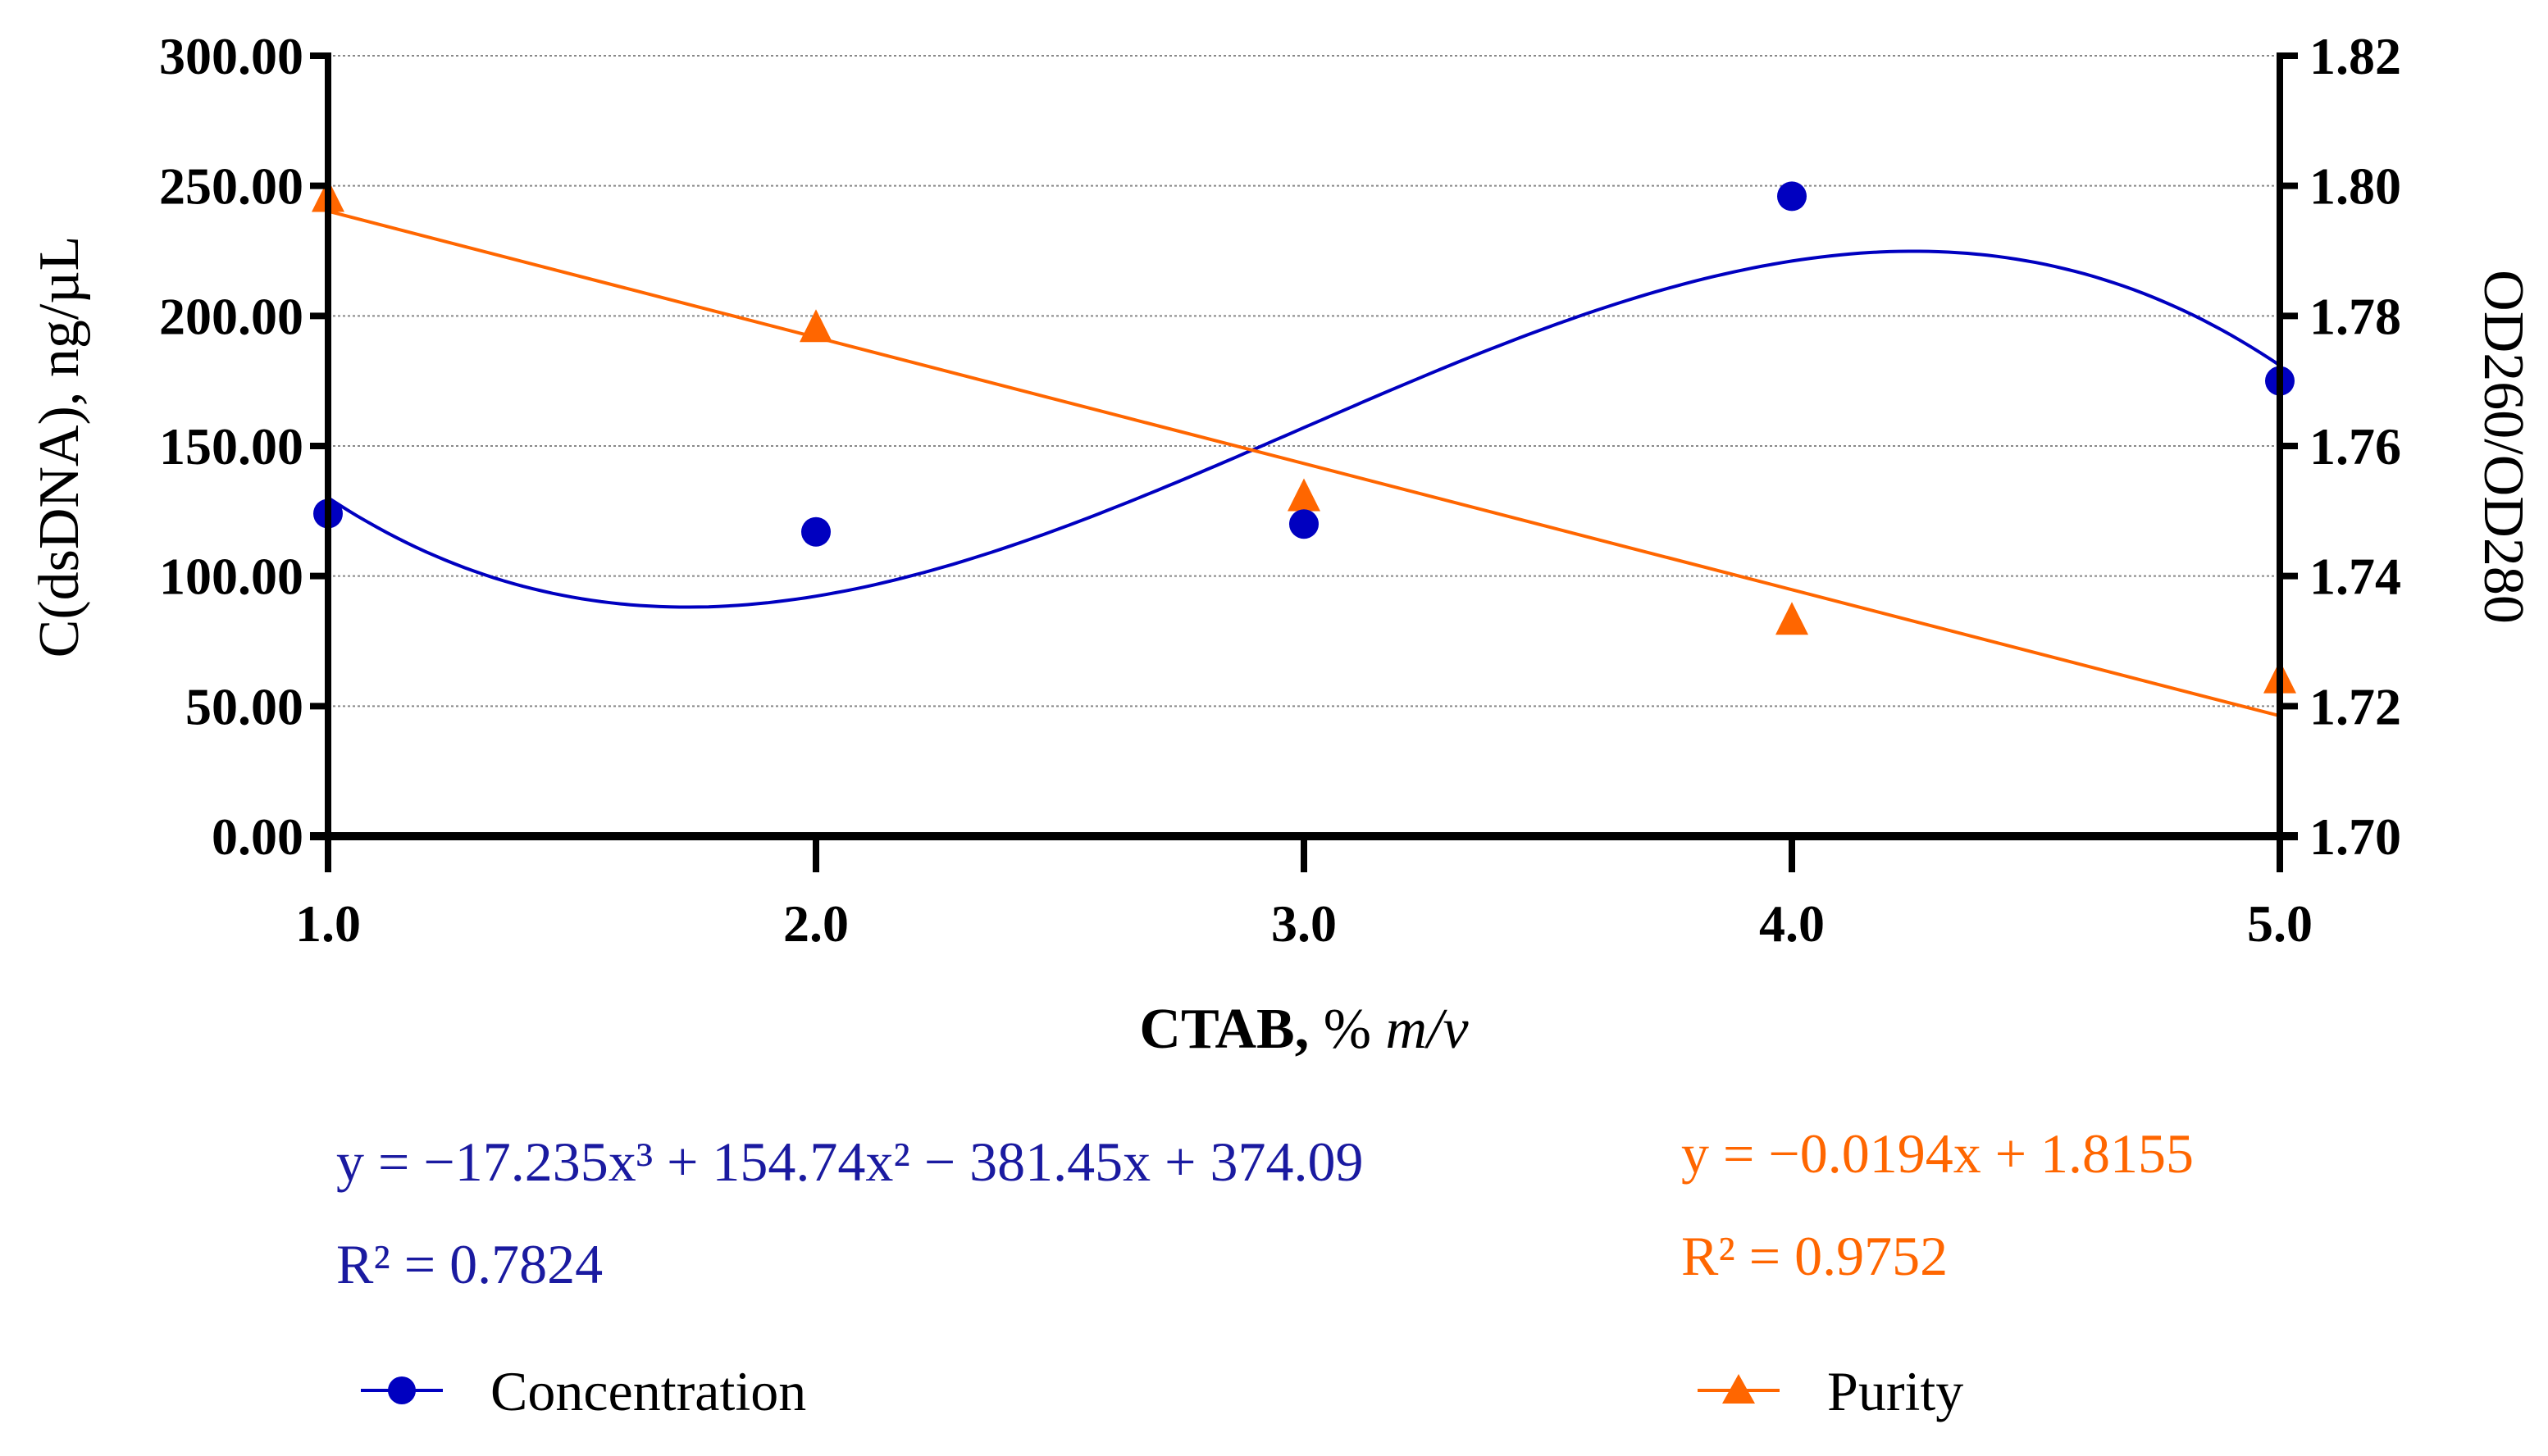 Image resolution: width=2548 pixels, height=1456 pixels. I want to click on y-tick-label-right: 1.76, so click(2355, 446).